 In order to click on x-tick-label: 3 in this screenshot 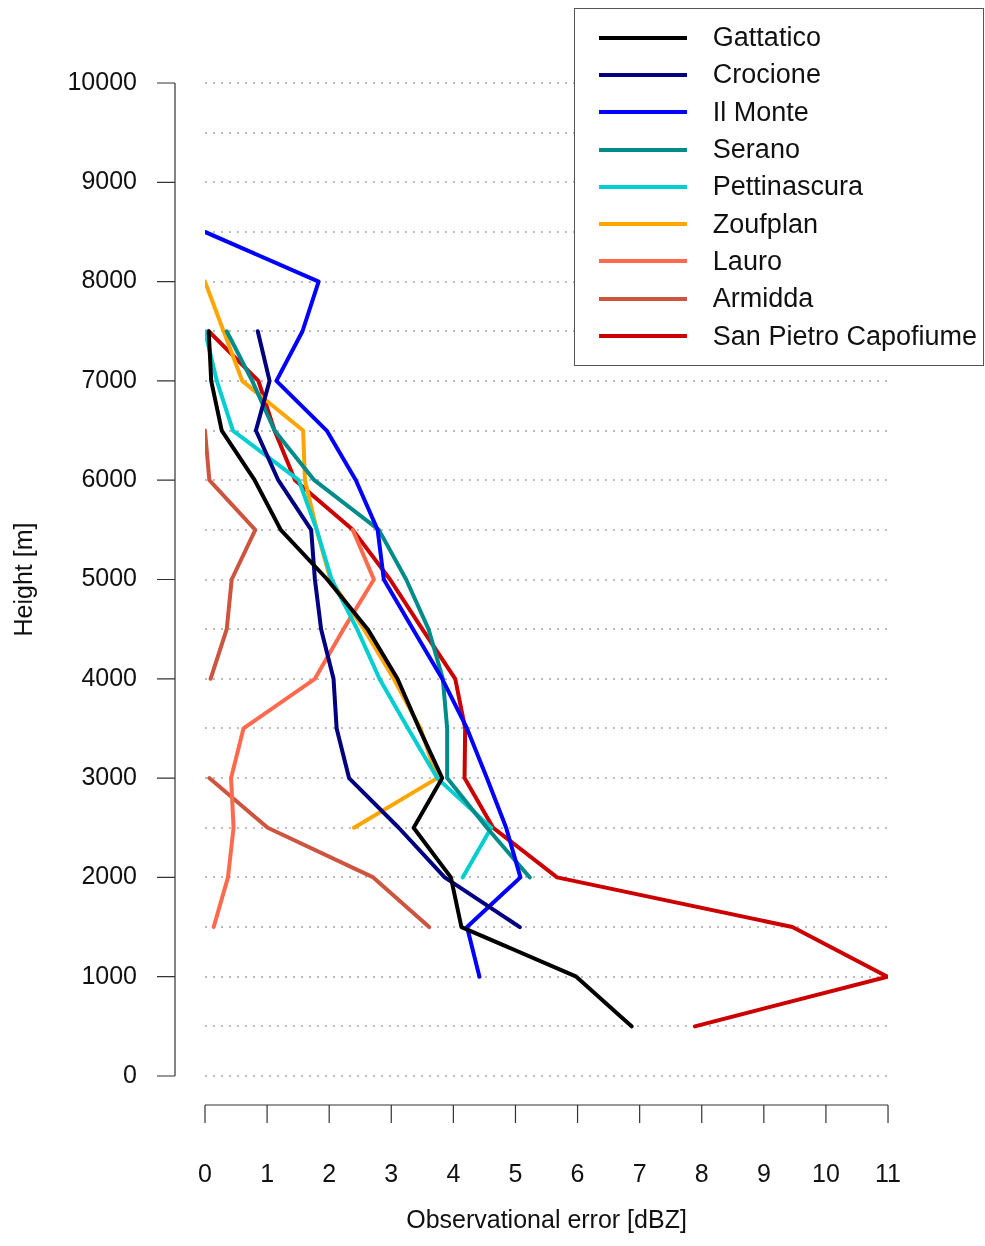, I will do `click(391, 1172)`.